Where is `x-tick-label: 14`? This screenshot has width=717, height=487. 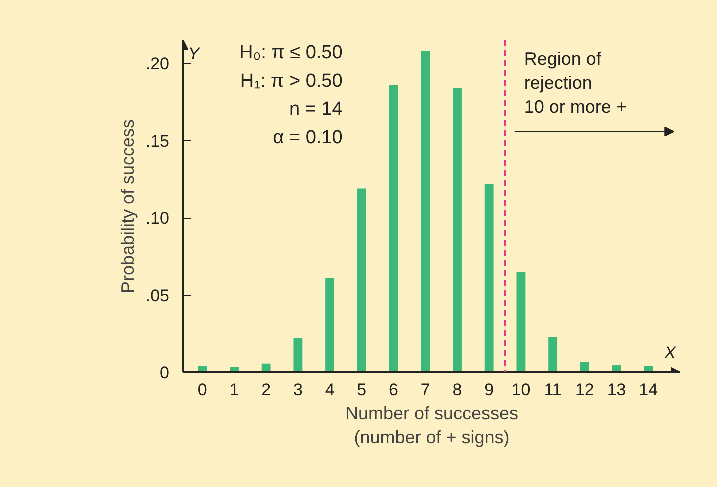 x-tick-label: 14 is located at coordinates (648, 390).